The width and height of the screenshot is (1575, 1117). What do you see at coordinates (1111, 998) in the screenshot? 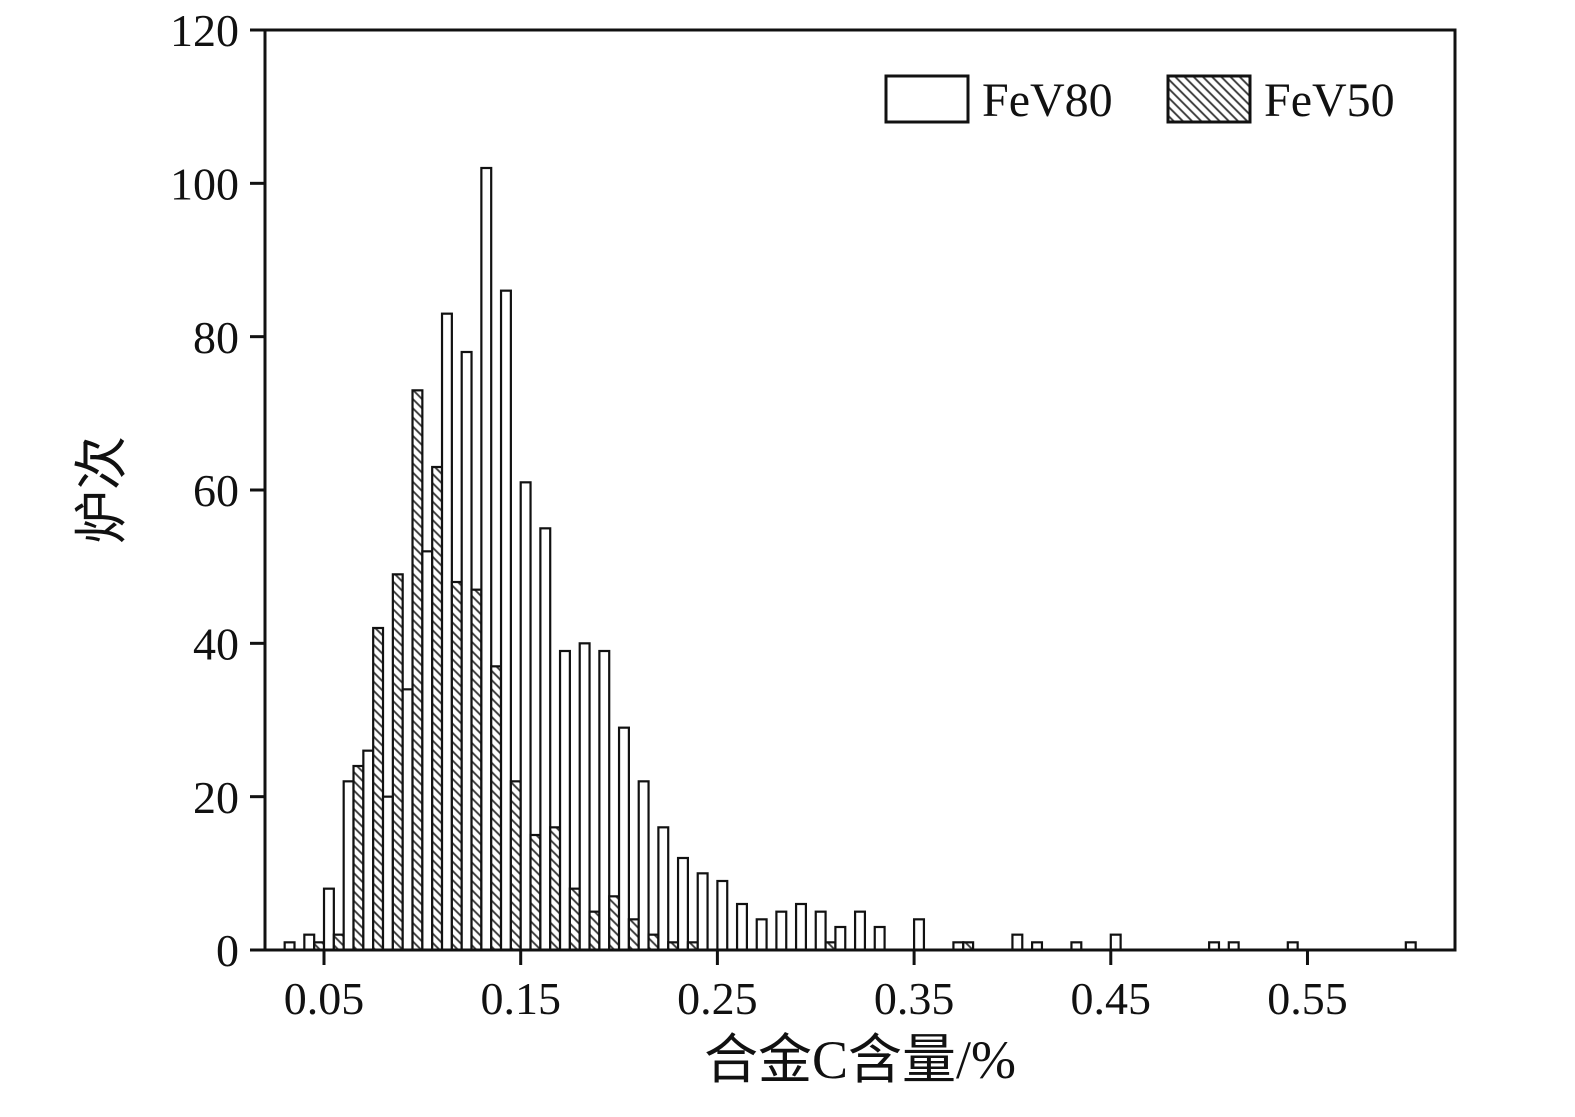
I see `x-tick-label: 0.45` at bounding box center [1111, 998].